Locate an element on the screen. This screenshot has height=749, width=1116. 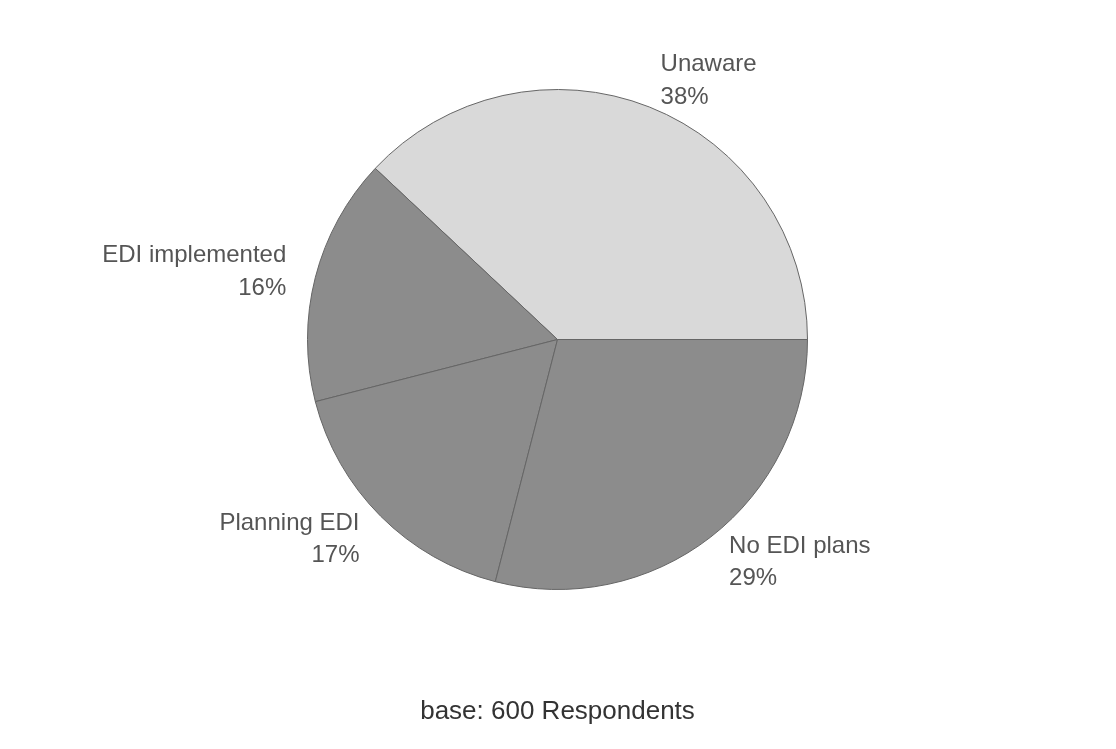
data-label: 17% is located at coordinates (335, 554).